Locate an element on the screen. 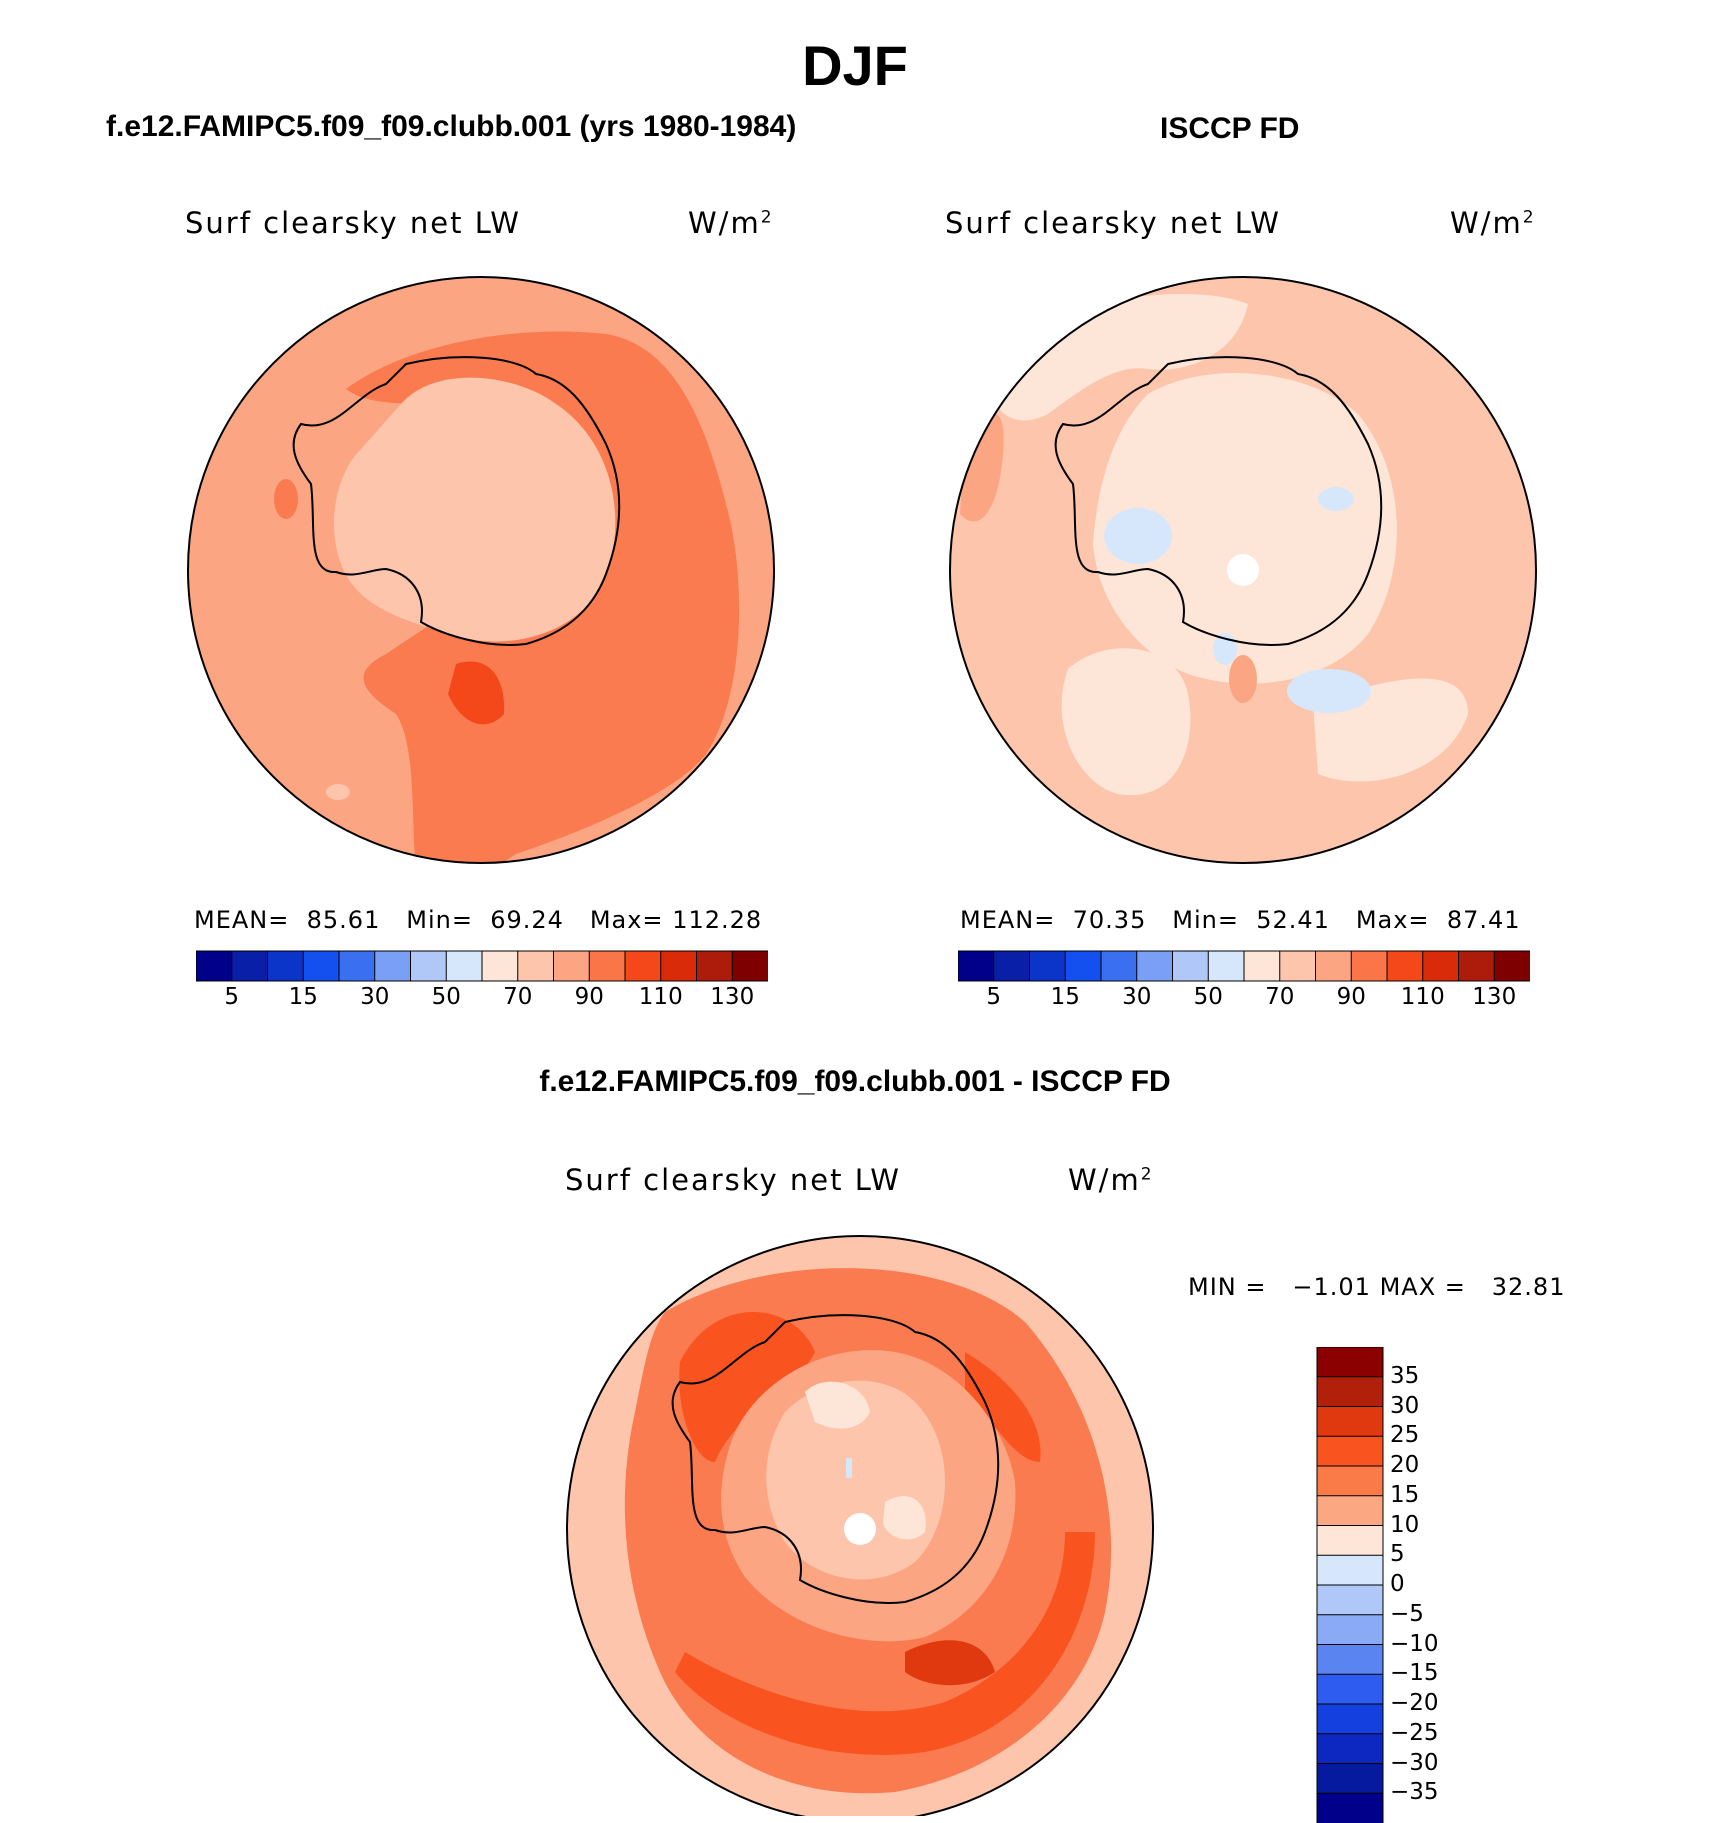 Image resolution: width=1710 pixels, height=1823 pixels. panel-3-high-ring is located at coordinates (885, 1643).